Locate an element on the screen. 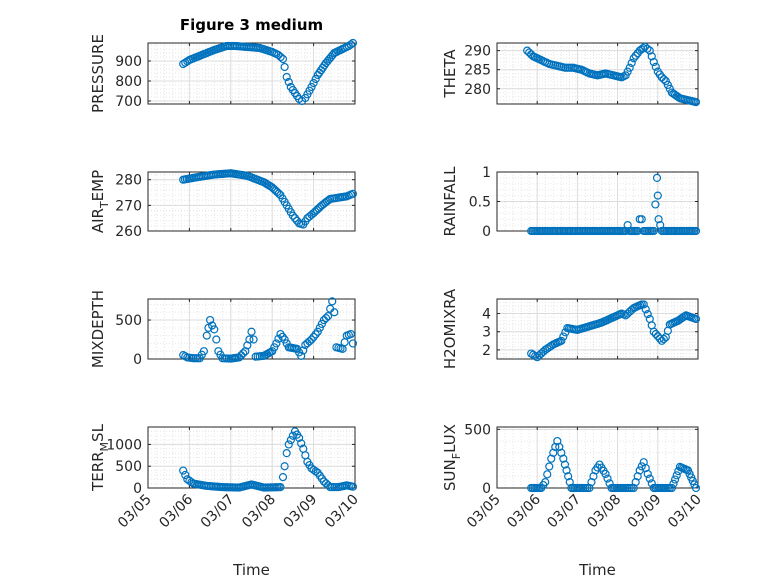  y-tick-label: 290 is located at coordinates (477, 52).